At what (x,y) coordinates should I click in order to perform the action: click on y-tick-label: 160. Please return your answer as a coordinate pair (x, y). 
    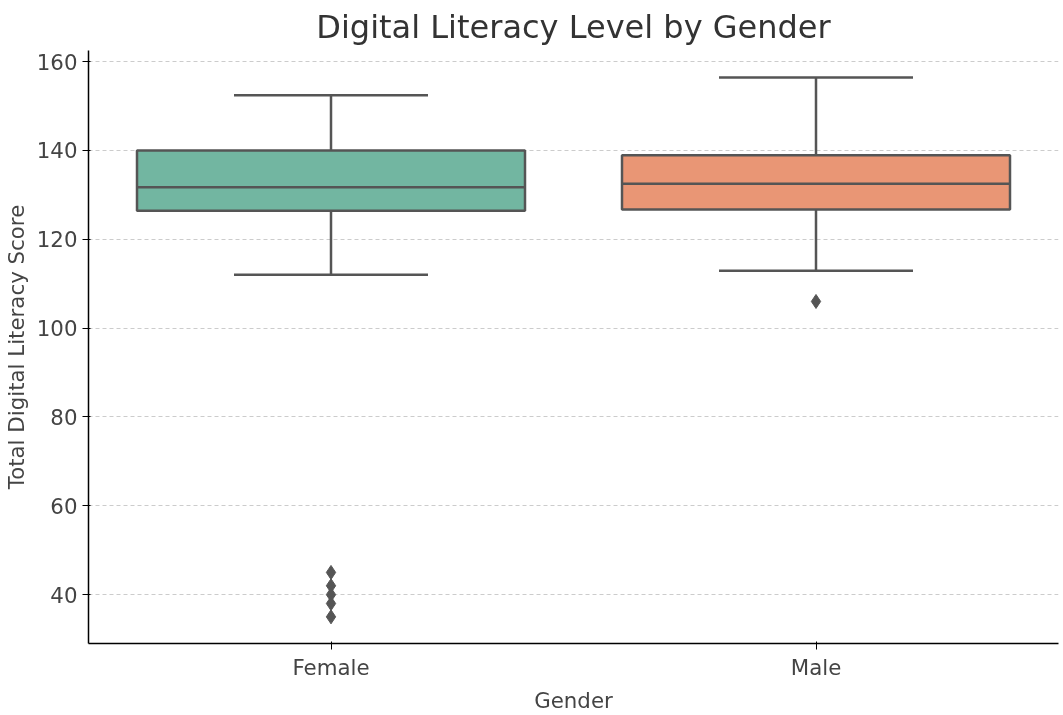
    Looking at the image, I should click on (57, 62).